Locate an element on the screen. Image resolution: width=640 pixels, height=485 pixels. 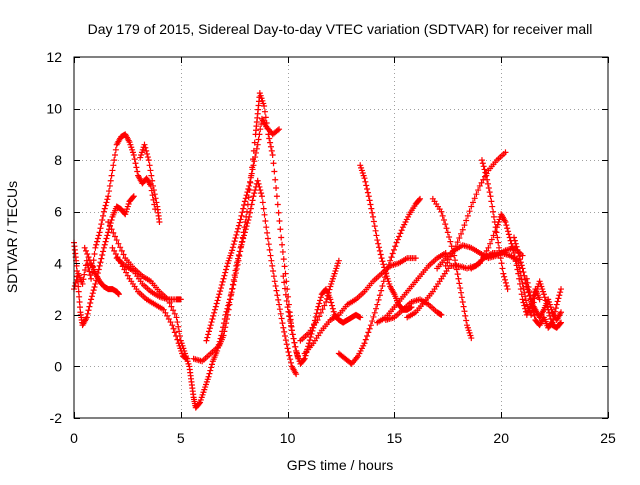
y-tick-label: -2 is located at coordinates (56, 418).